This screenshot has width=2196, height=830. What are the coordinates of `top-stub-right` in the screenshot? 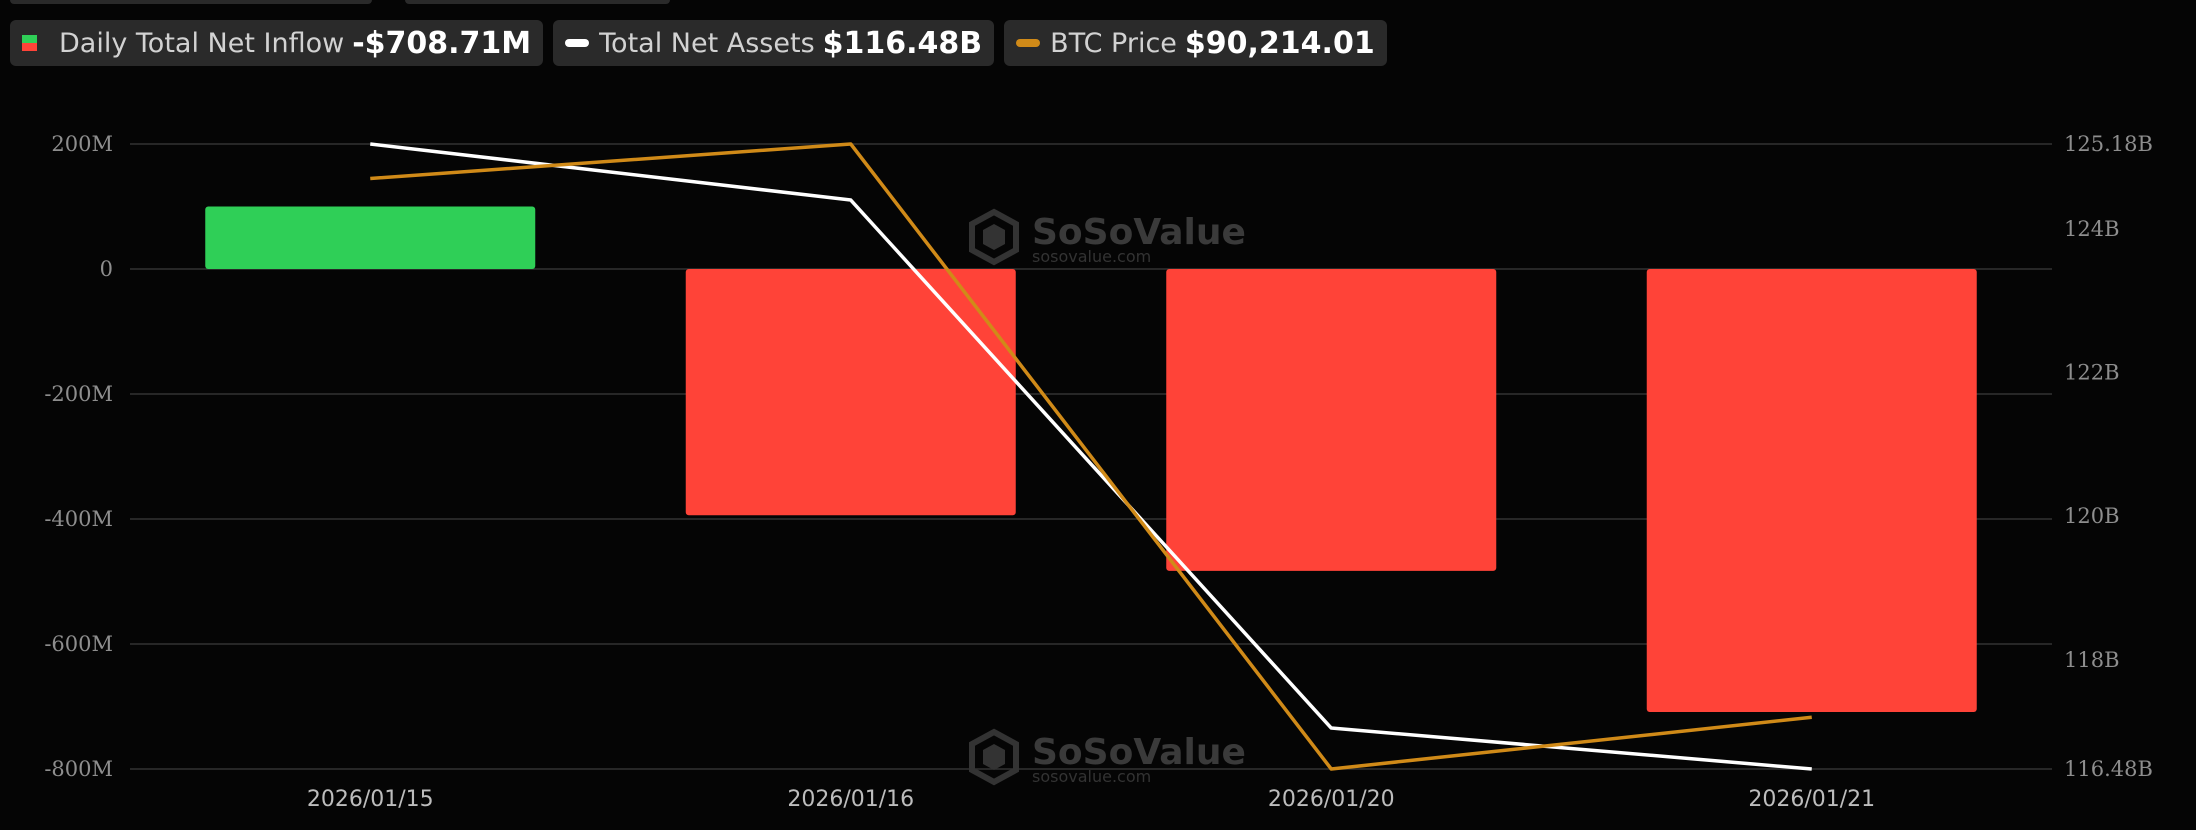 It's located at (537, 2).